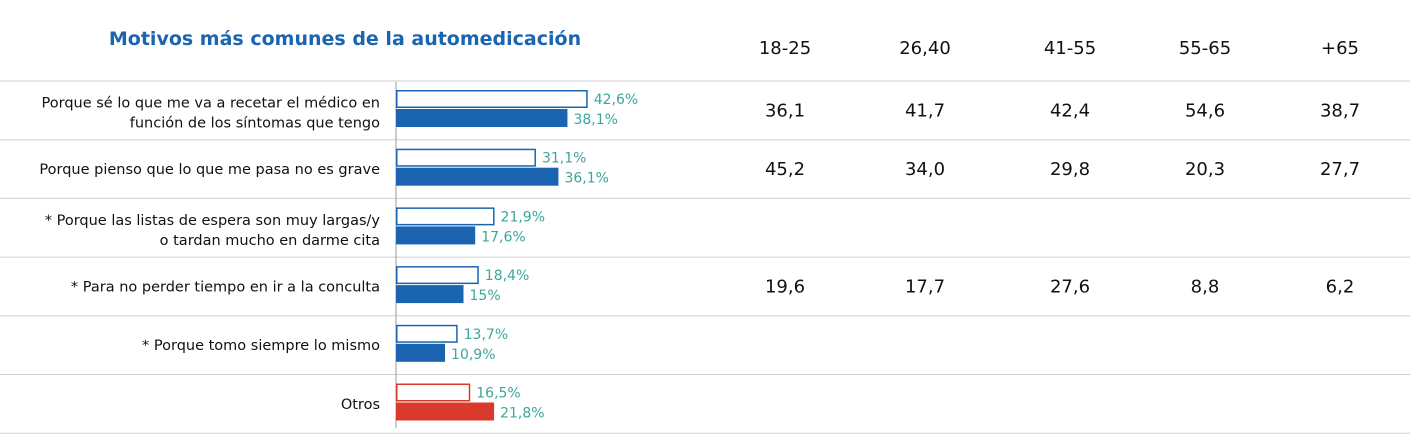 The image size is (1410, 438). I want to click on column-header: 55-65, so click(1205, 48).